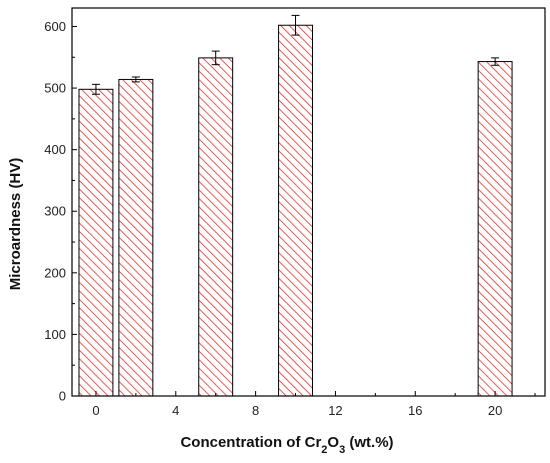  Describe the element at coordinates (55, 88) in the screenshot. I see `y-tick-label-500: 500` at that location.